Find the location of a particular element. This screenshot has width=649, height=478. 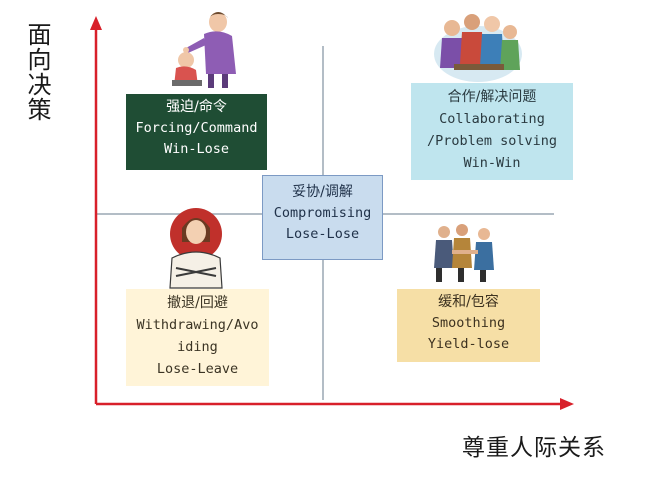

compromise-en-label: Compromising is located at coordinates (322, 213).